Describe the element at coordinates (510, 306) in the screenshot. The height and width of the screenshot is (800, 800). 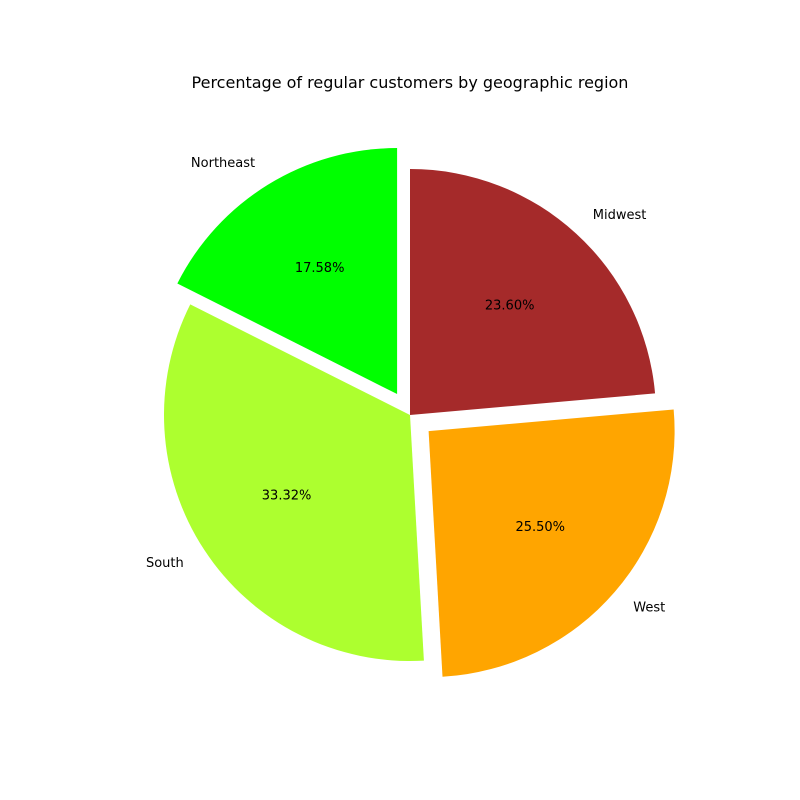
I see `slice-pct-midwest: 23.60%` at that location.